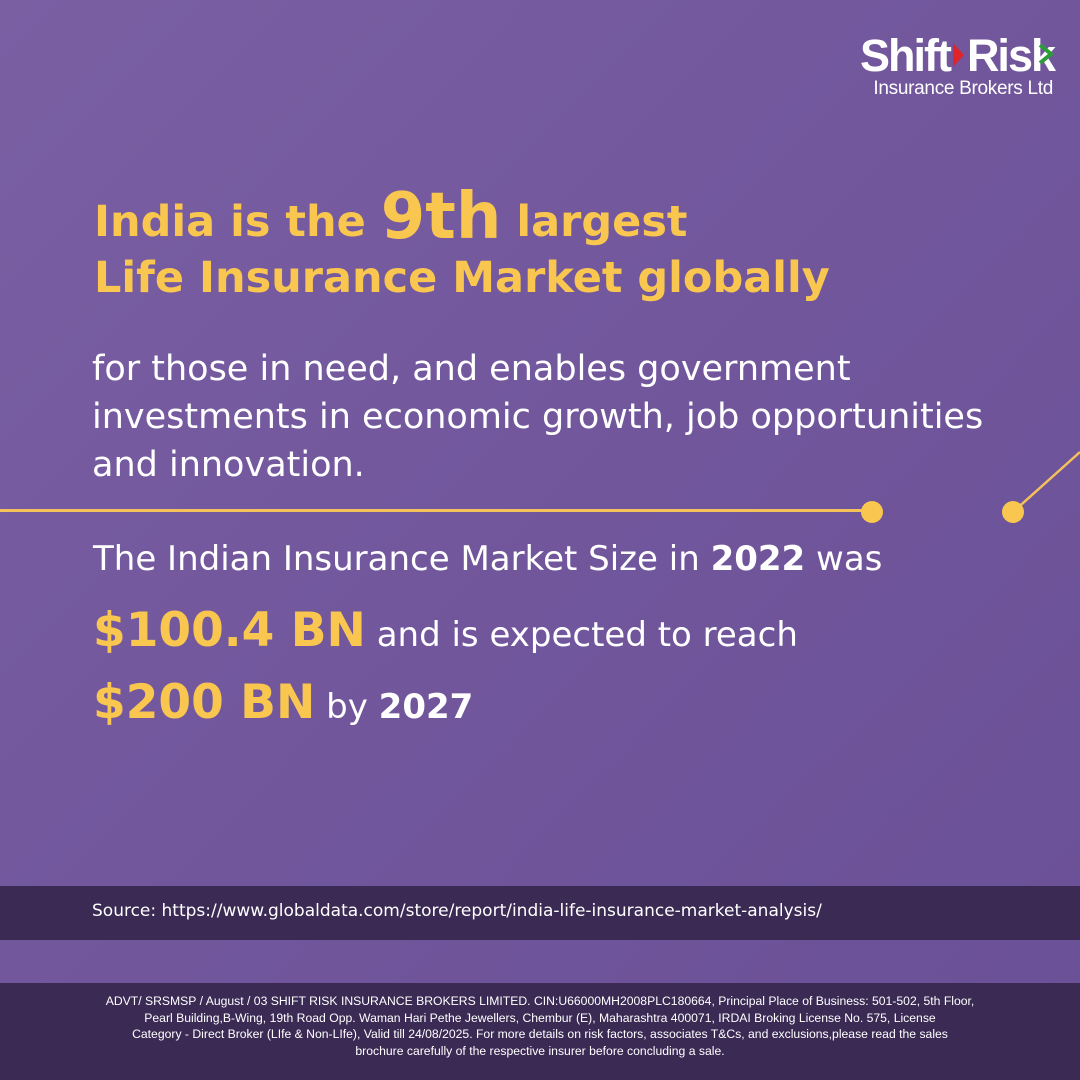 The height and width of the screenshot is (1080, 1080). Describe the element at coordinates (487, 705) in the screenshot. I see `stats-row-3: $200 BN by 2027` at that location.